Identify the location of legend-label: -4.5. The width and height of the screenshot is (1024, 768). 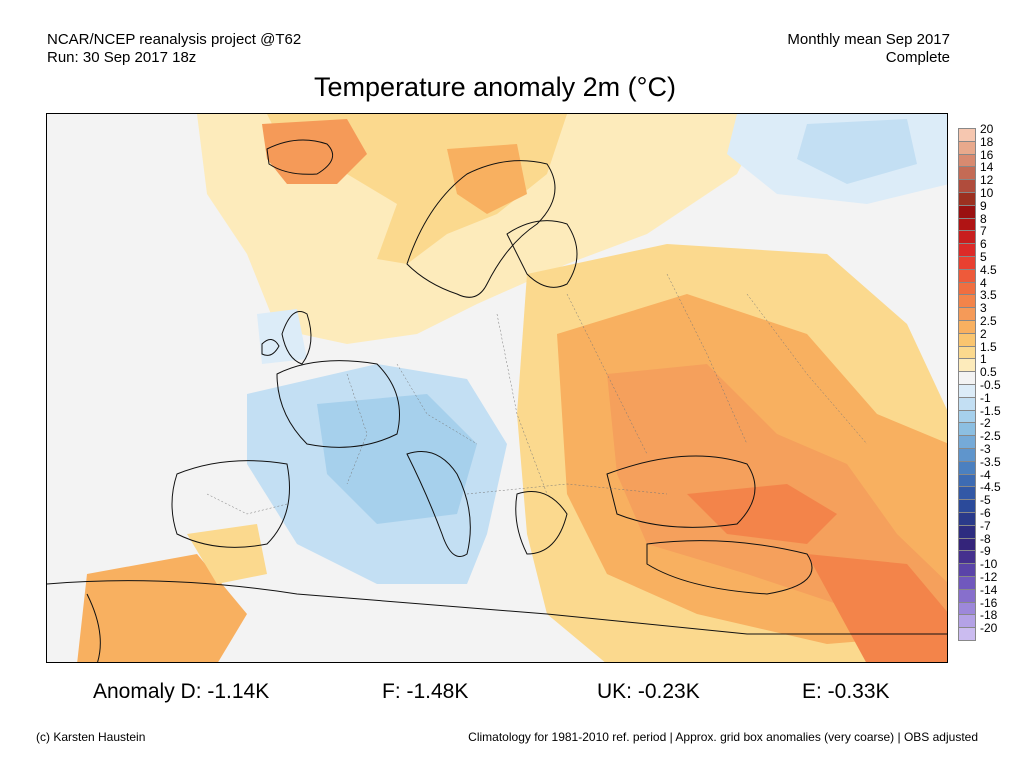
(990, 487).